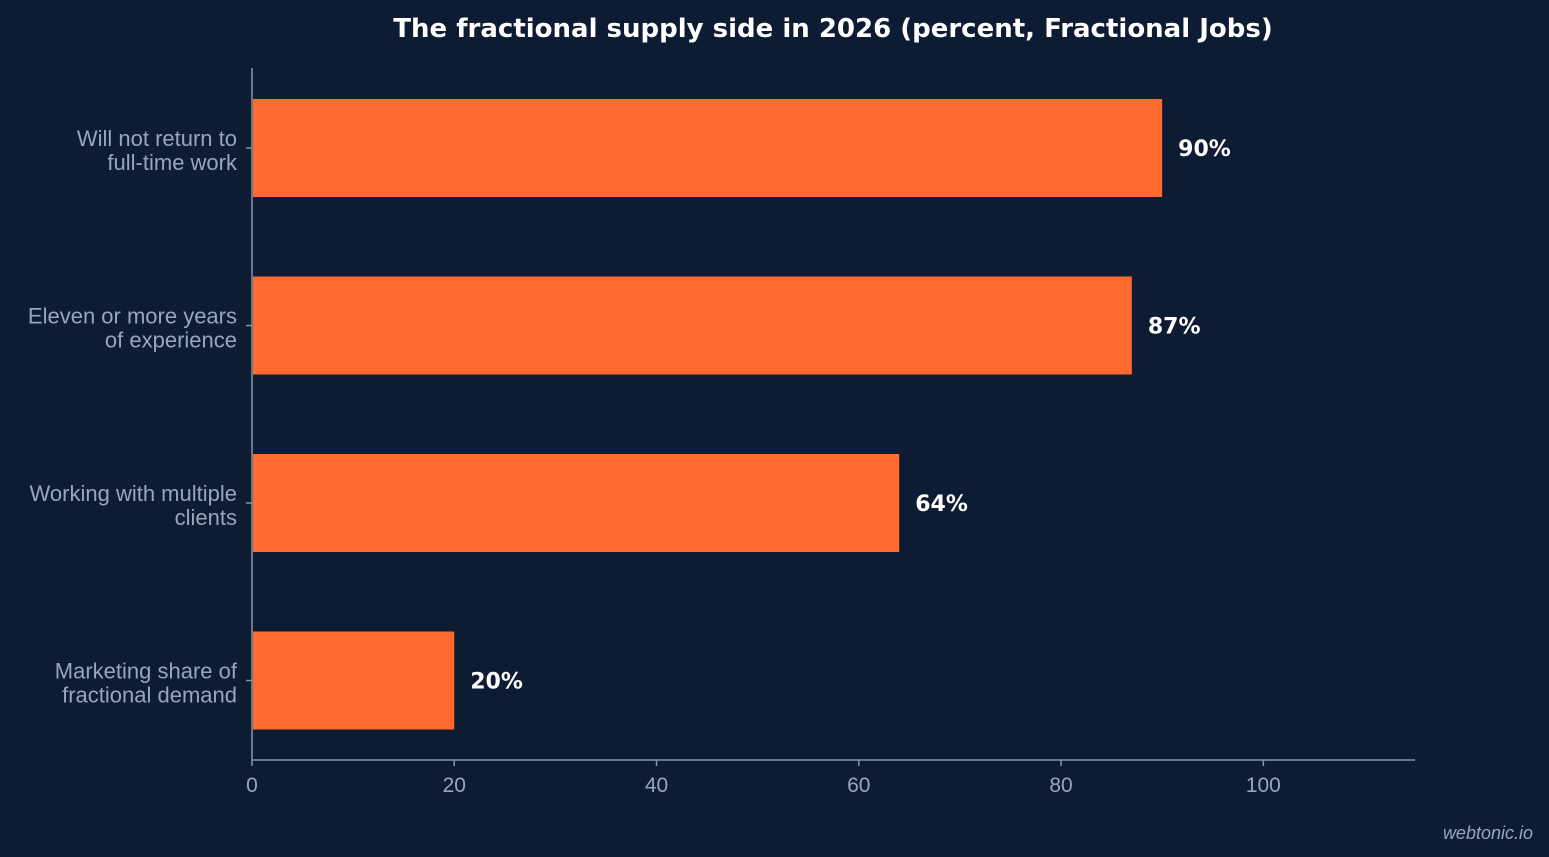  What do you see at coordinates (941, 504) in the screenshot?
I see `bar-value-label: 64%` at bounding box center [941, 504].